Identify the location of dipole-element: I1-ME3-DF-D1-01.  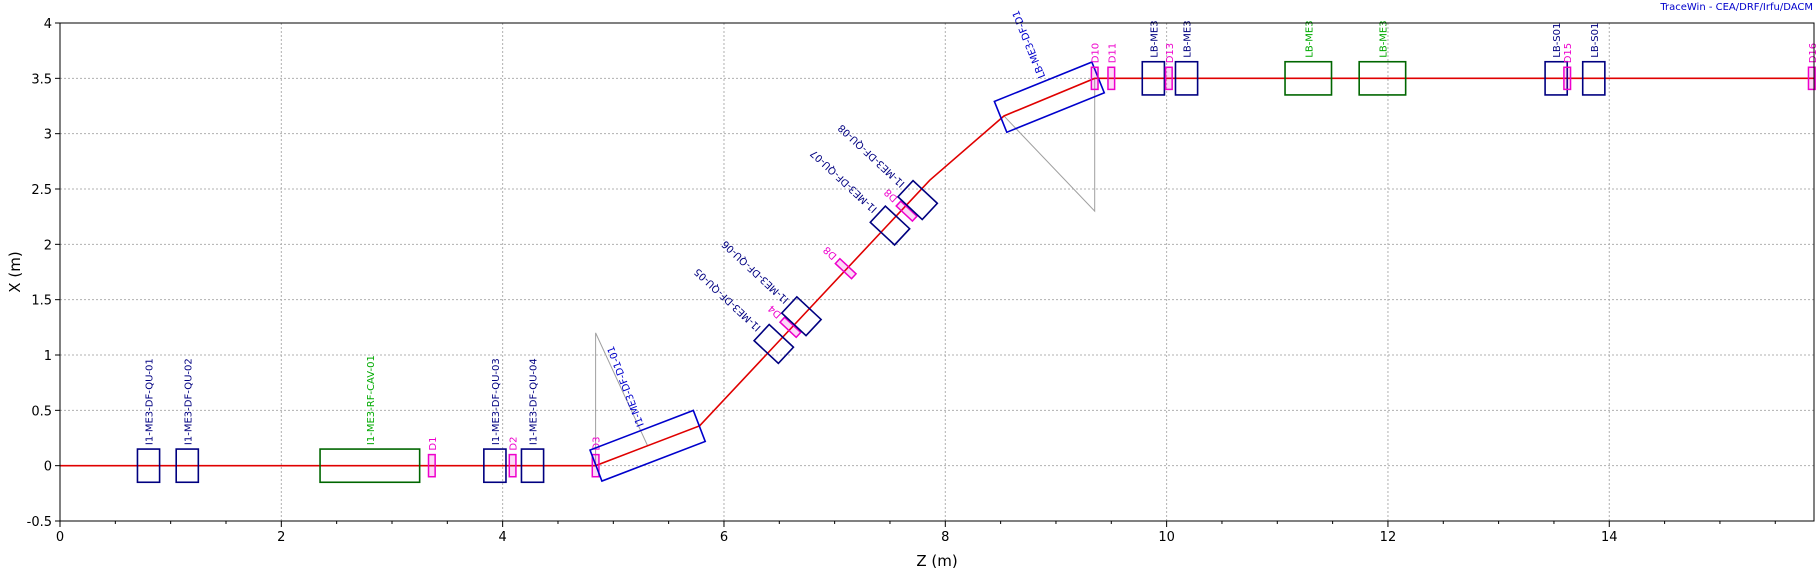
(647, 413).